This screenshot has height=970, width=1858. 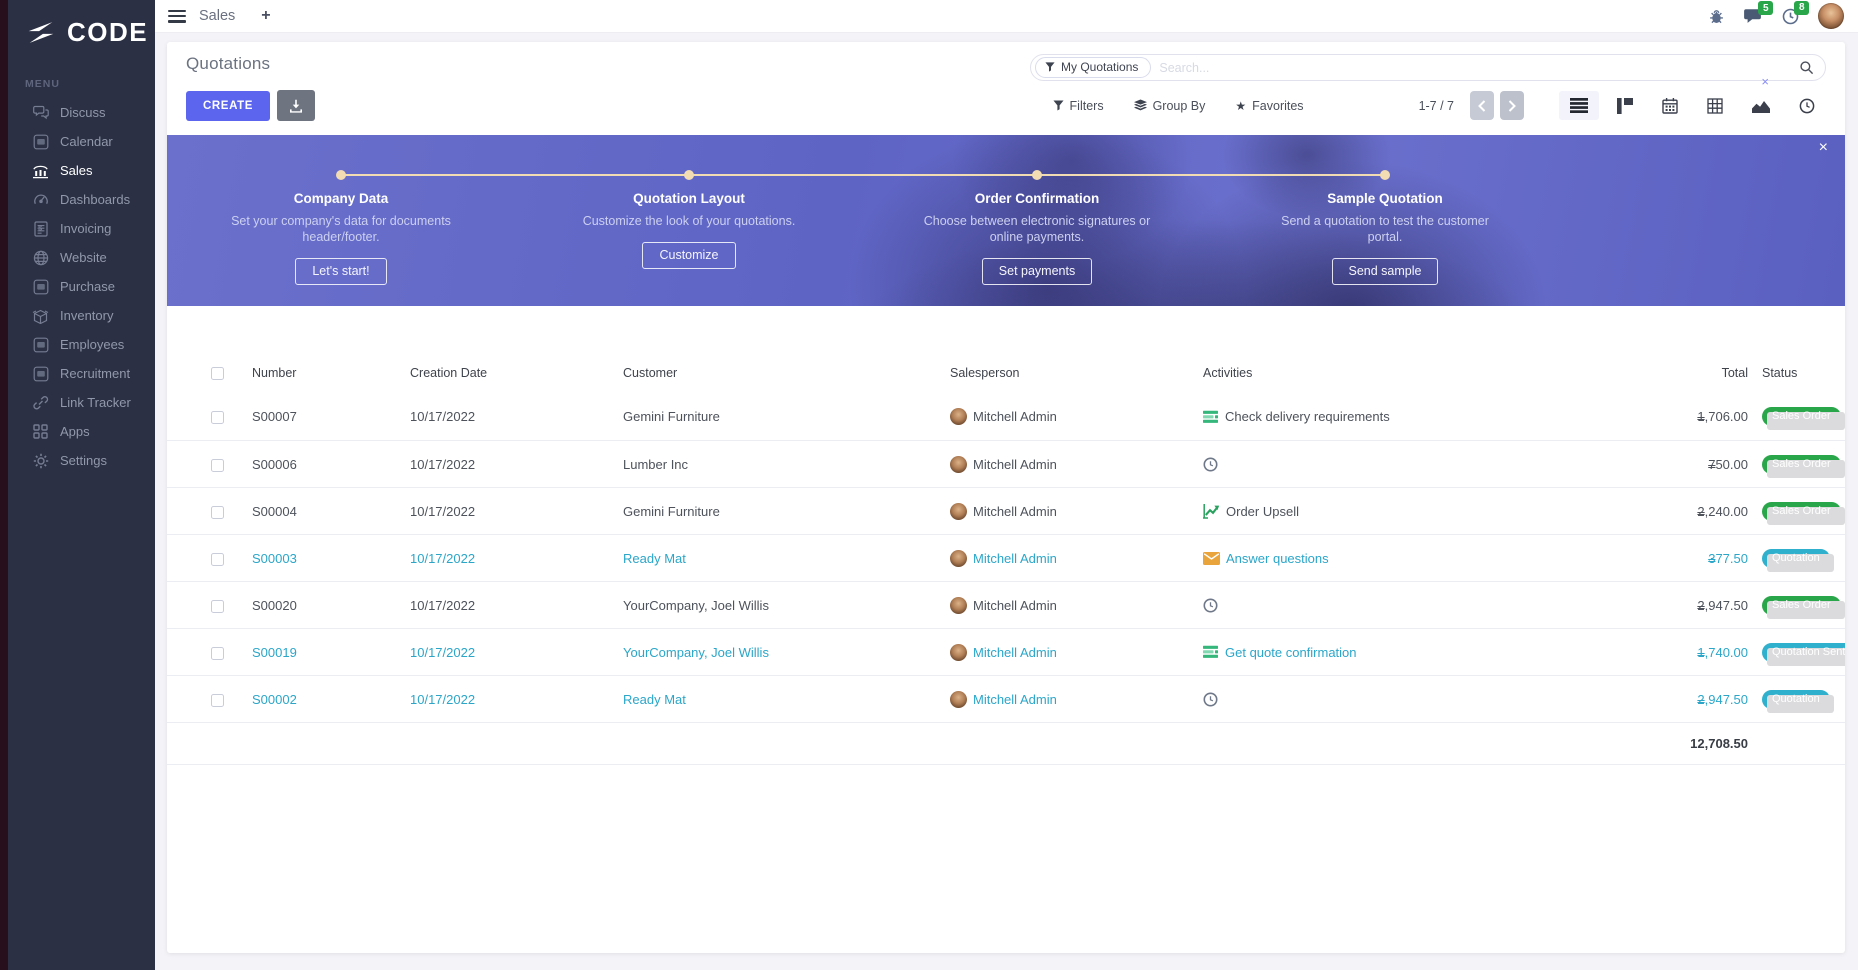 What do you see at coordinates (81, 112) in the screenshot?
I see `sidebar-item-discuss: Discuss` at bounding box center [81, 112].